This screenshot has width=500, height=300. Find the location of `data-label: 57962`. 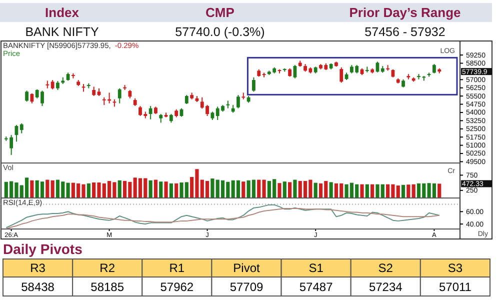

data-label: 57962 is located at coordinates (177, 287).